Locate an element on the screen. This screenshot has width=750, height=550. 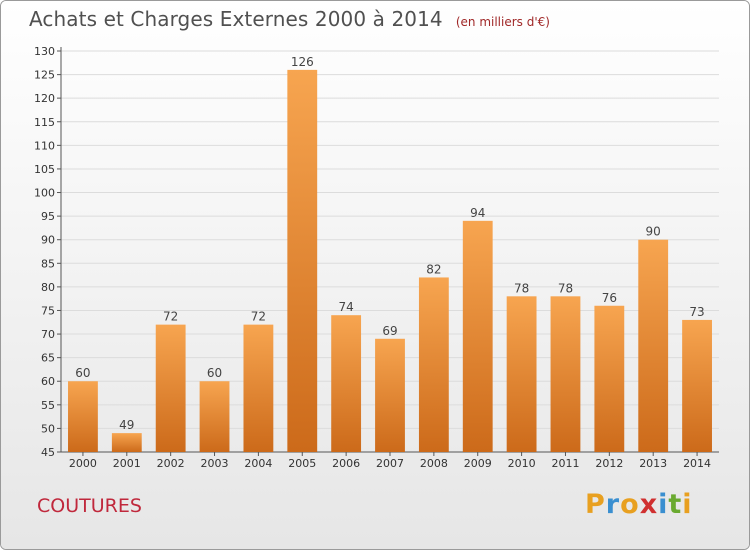
x-tick-label: 2014 is located at coordinates (697, 463).